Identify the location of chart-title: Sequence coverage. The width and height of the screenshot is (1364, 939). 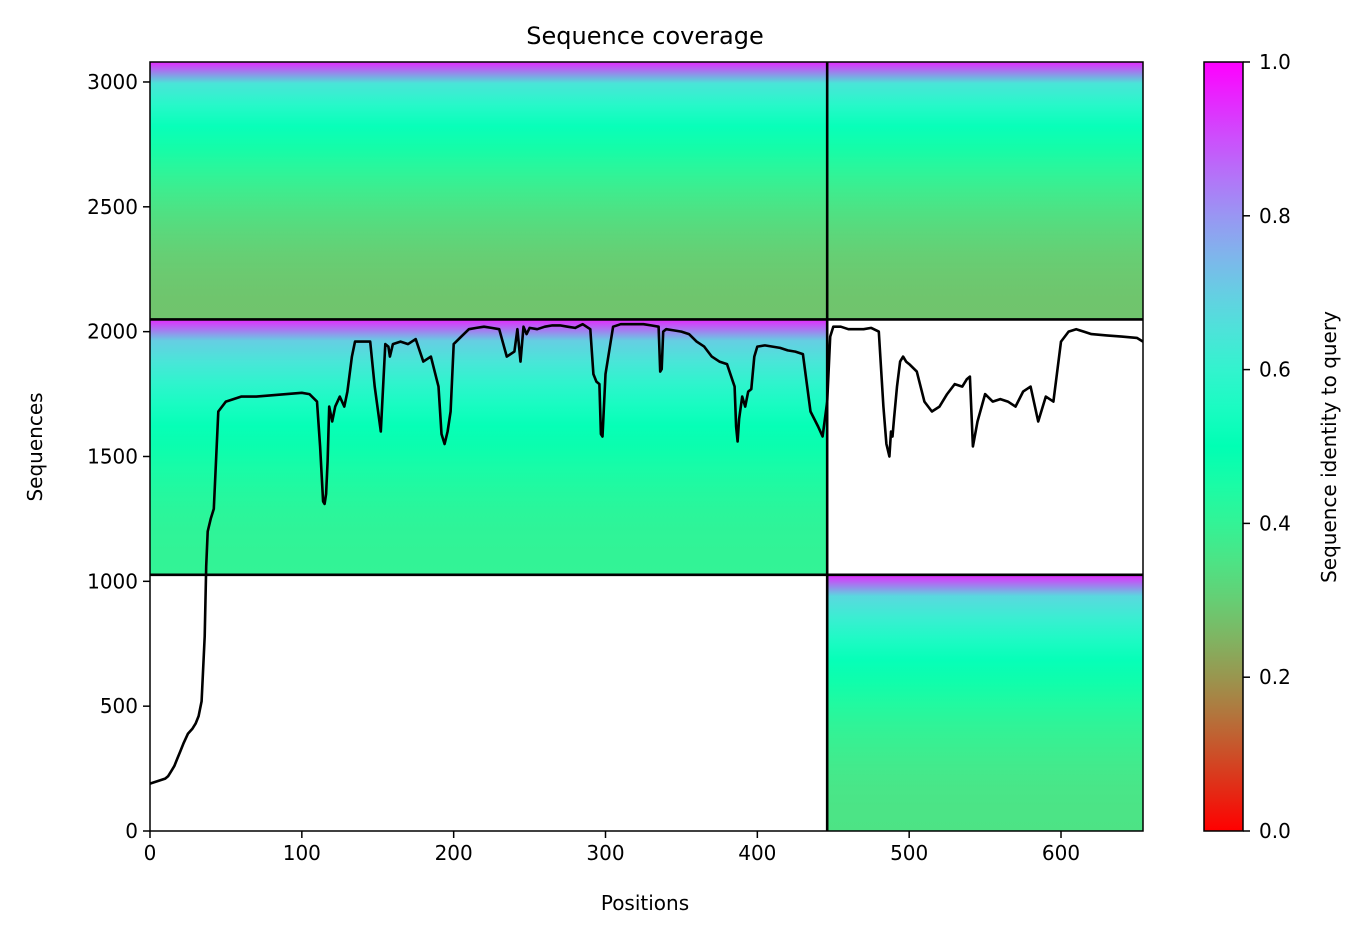
(644, 36).